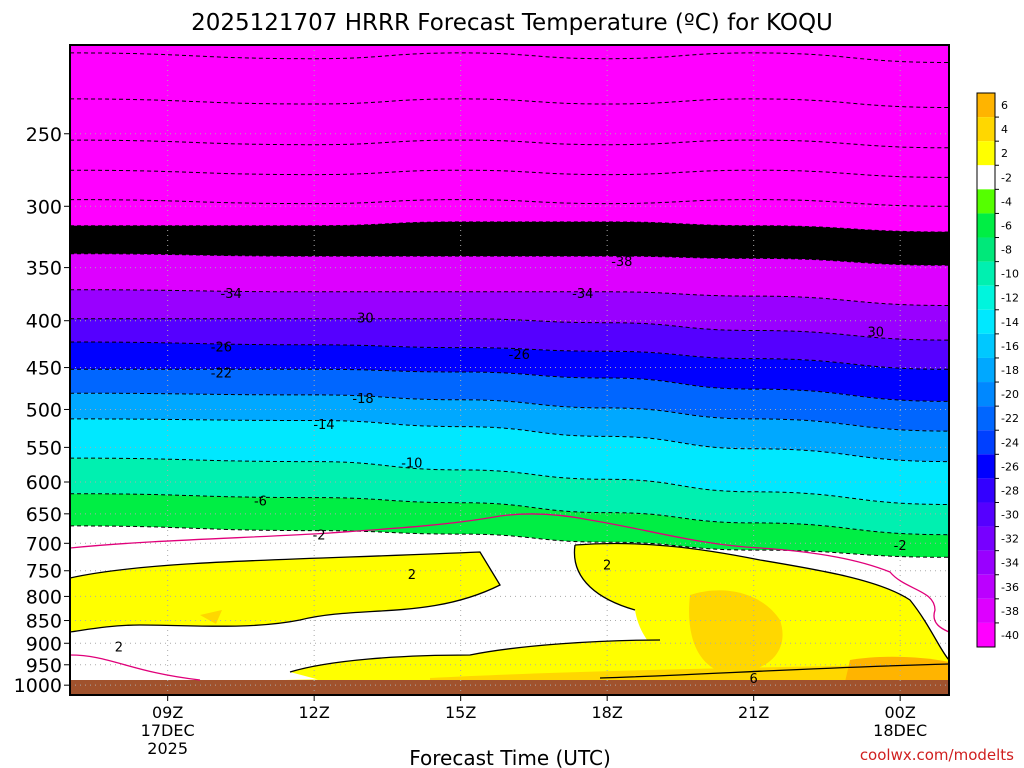  Describe the element at coordinates (510, 757) in the screenshot. I see `x-axis-label: Forecast Time (UTC)` at that location.